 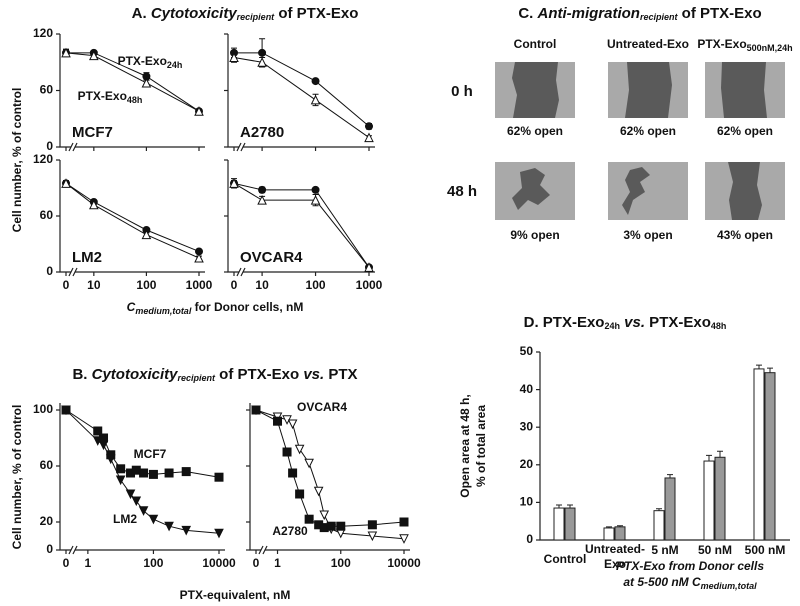 What do you see at coordinates (534, 235) in the screenshot?
I see `caption: 9% open` at bounding box center [534, 235].